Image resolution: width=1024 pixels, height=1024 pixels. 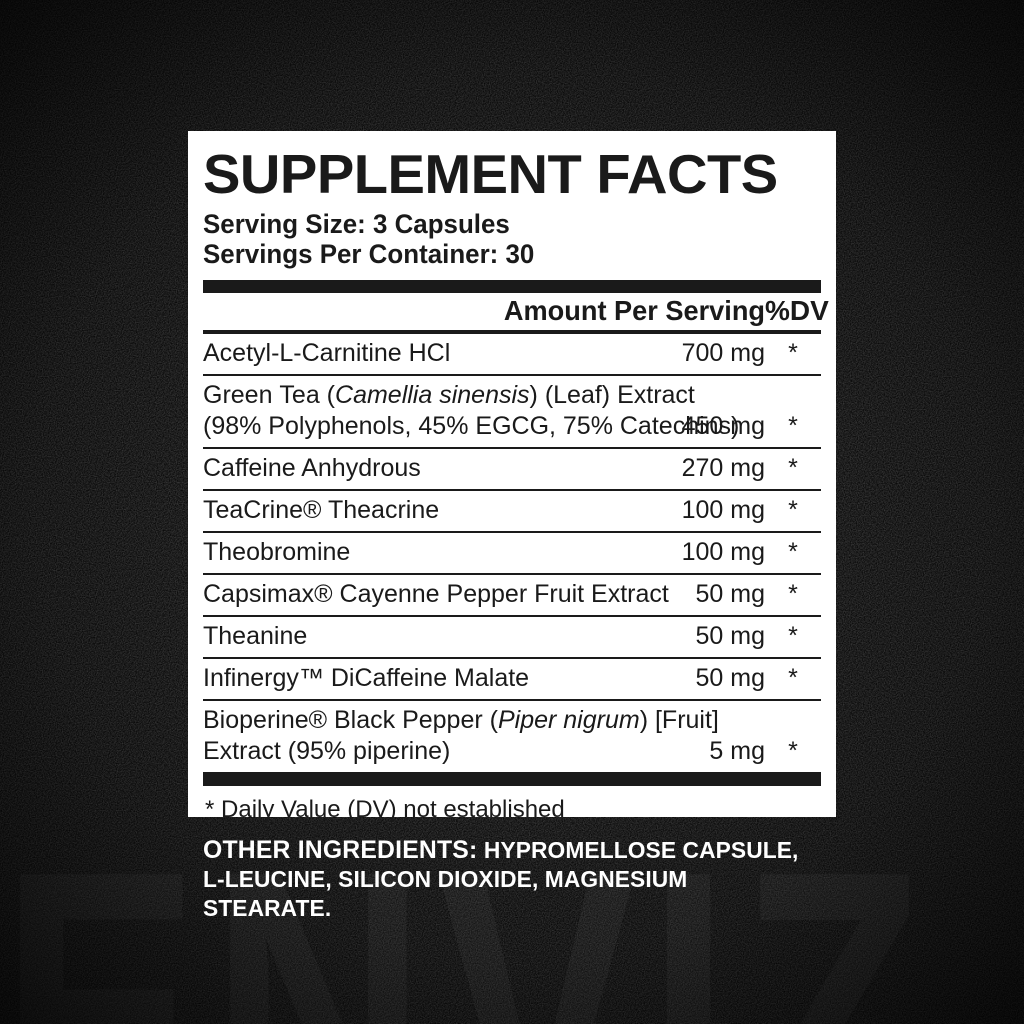 I want to click on table-row: Caffeine Anhydrous 270 mg *, so click(x=512, y=469).